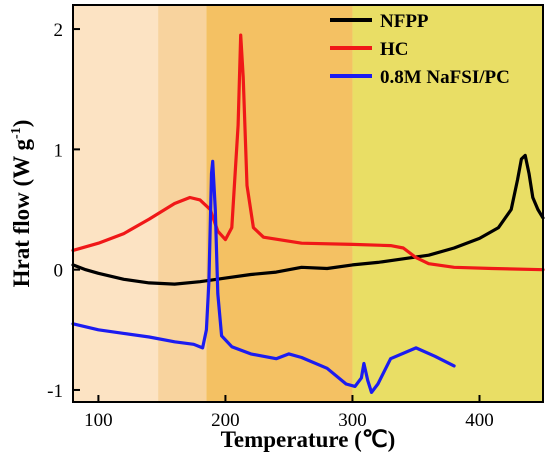 The width and height of the screenshot is (550, 467). I want to click on x-axis-ticks: 100 200 300 400, so click(289, 413).